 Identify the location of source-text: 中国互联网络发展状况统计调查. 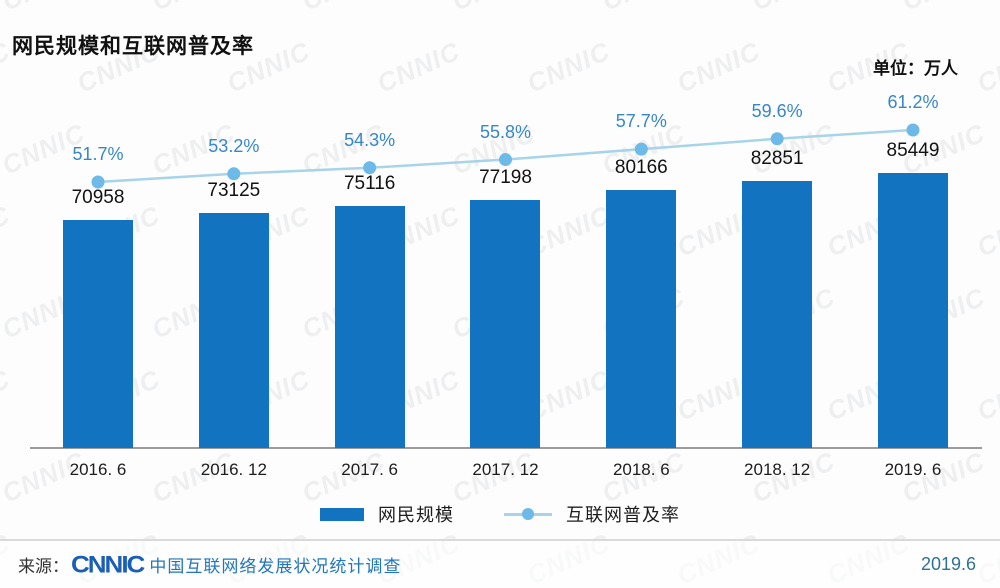
(275, 566).